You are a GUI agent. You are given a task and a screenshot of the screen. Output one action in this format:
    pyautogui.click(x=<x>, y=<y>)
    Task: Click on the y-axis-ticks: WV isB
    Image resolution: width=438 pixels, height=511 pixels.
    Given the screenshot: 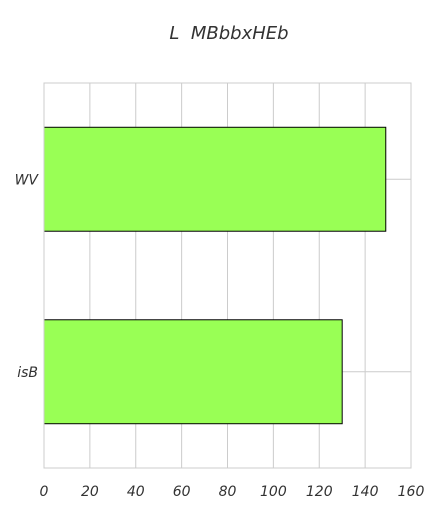 What is the action you would take?
    pyautogui.click(x=27, y=276)
    